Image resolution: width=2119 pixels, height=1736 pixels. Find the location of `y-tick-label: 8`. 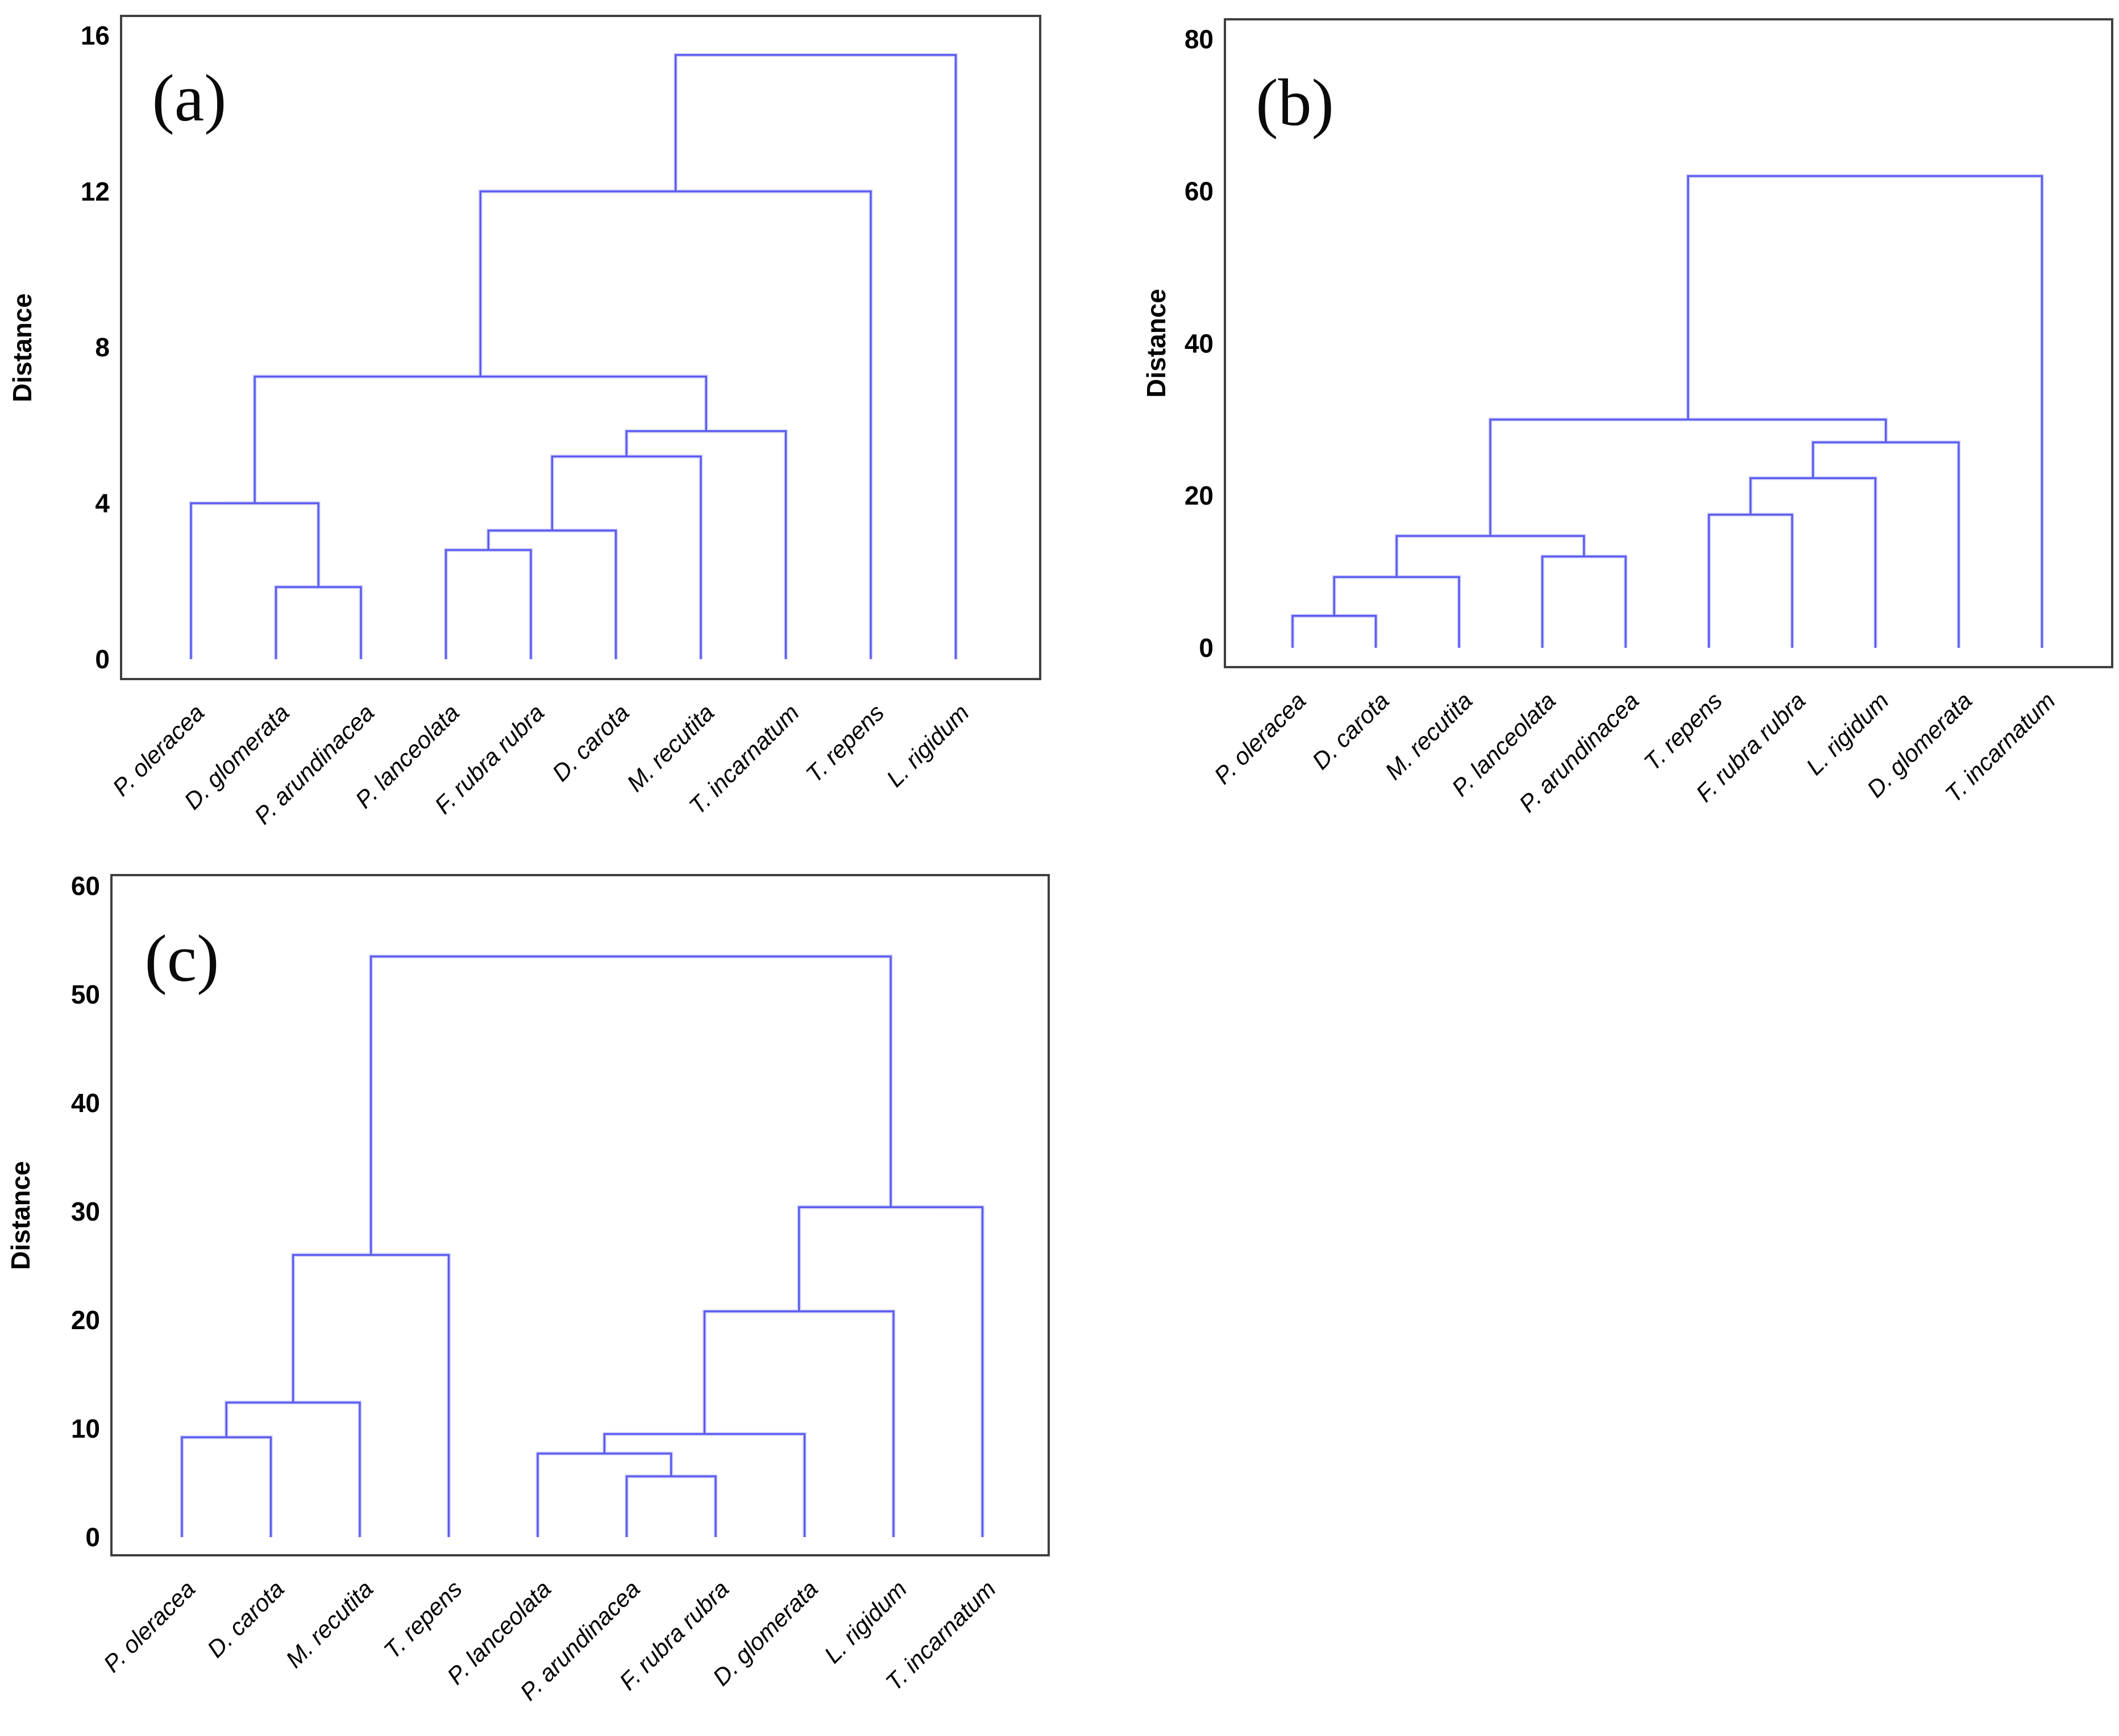

y-tick-label: 8 is located at coordinates (102, 347).